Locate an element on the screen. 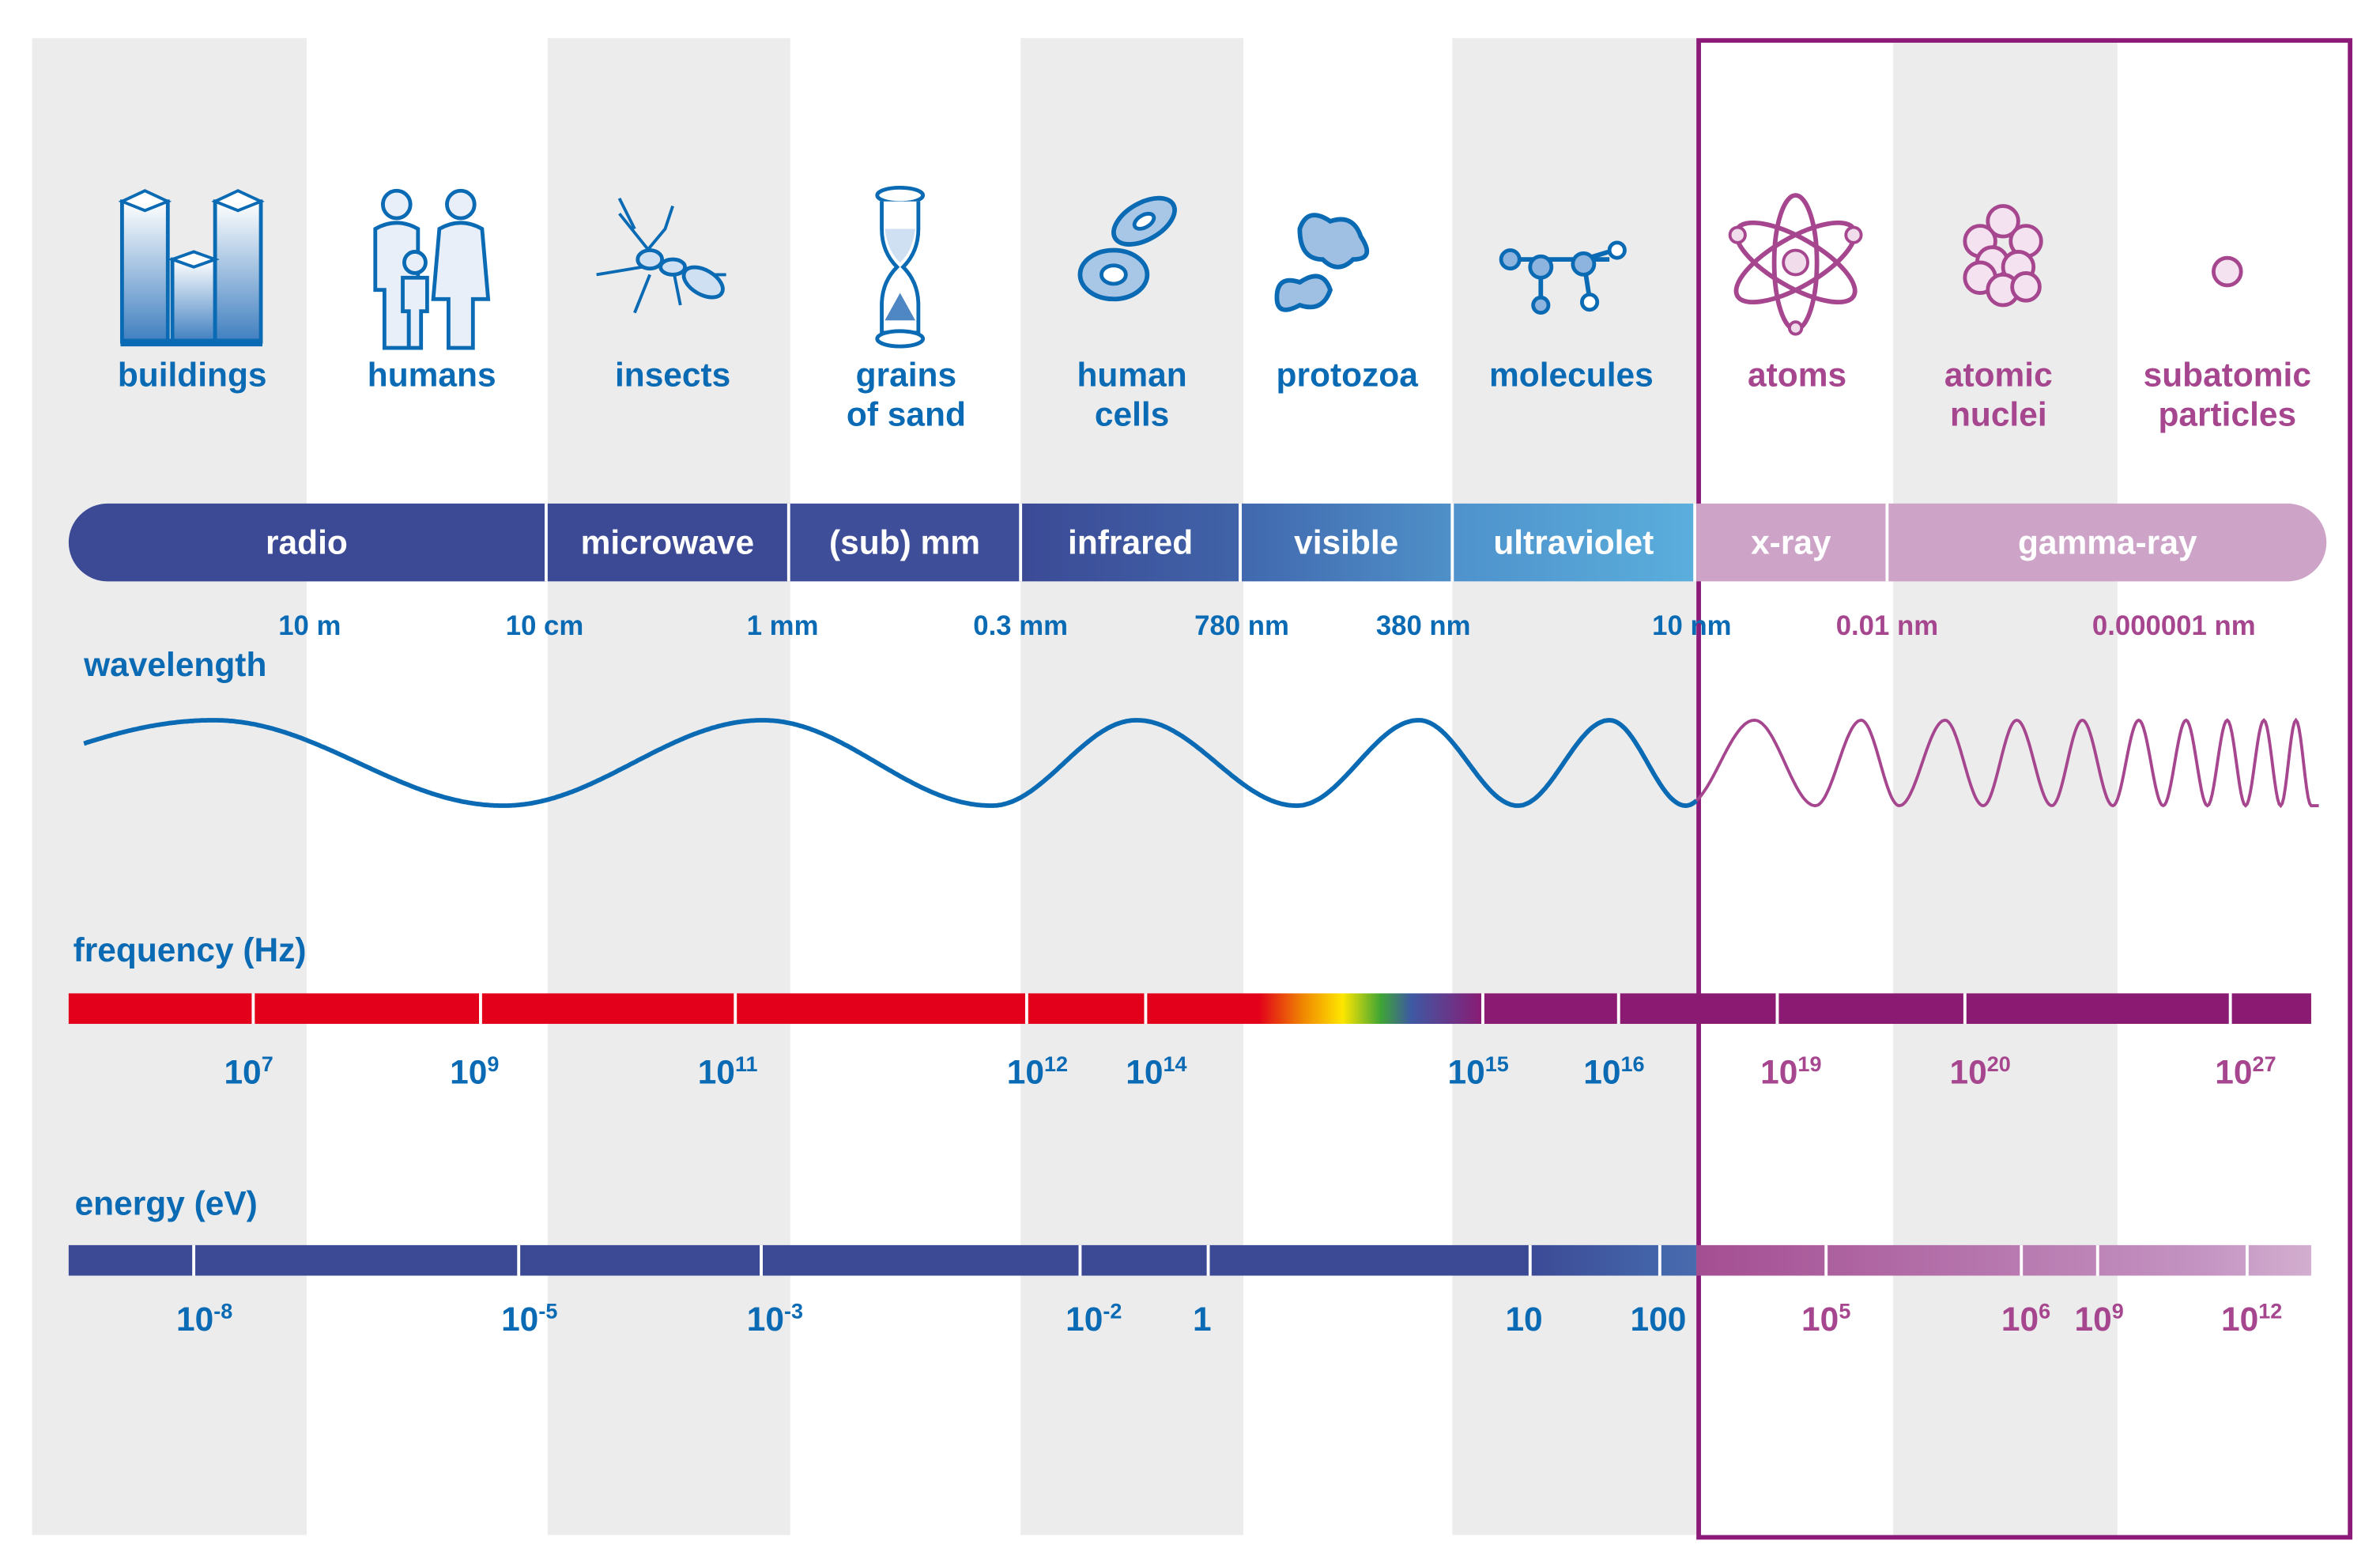  energy-bar is located at coordinates (1189, 1260).